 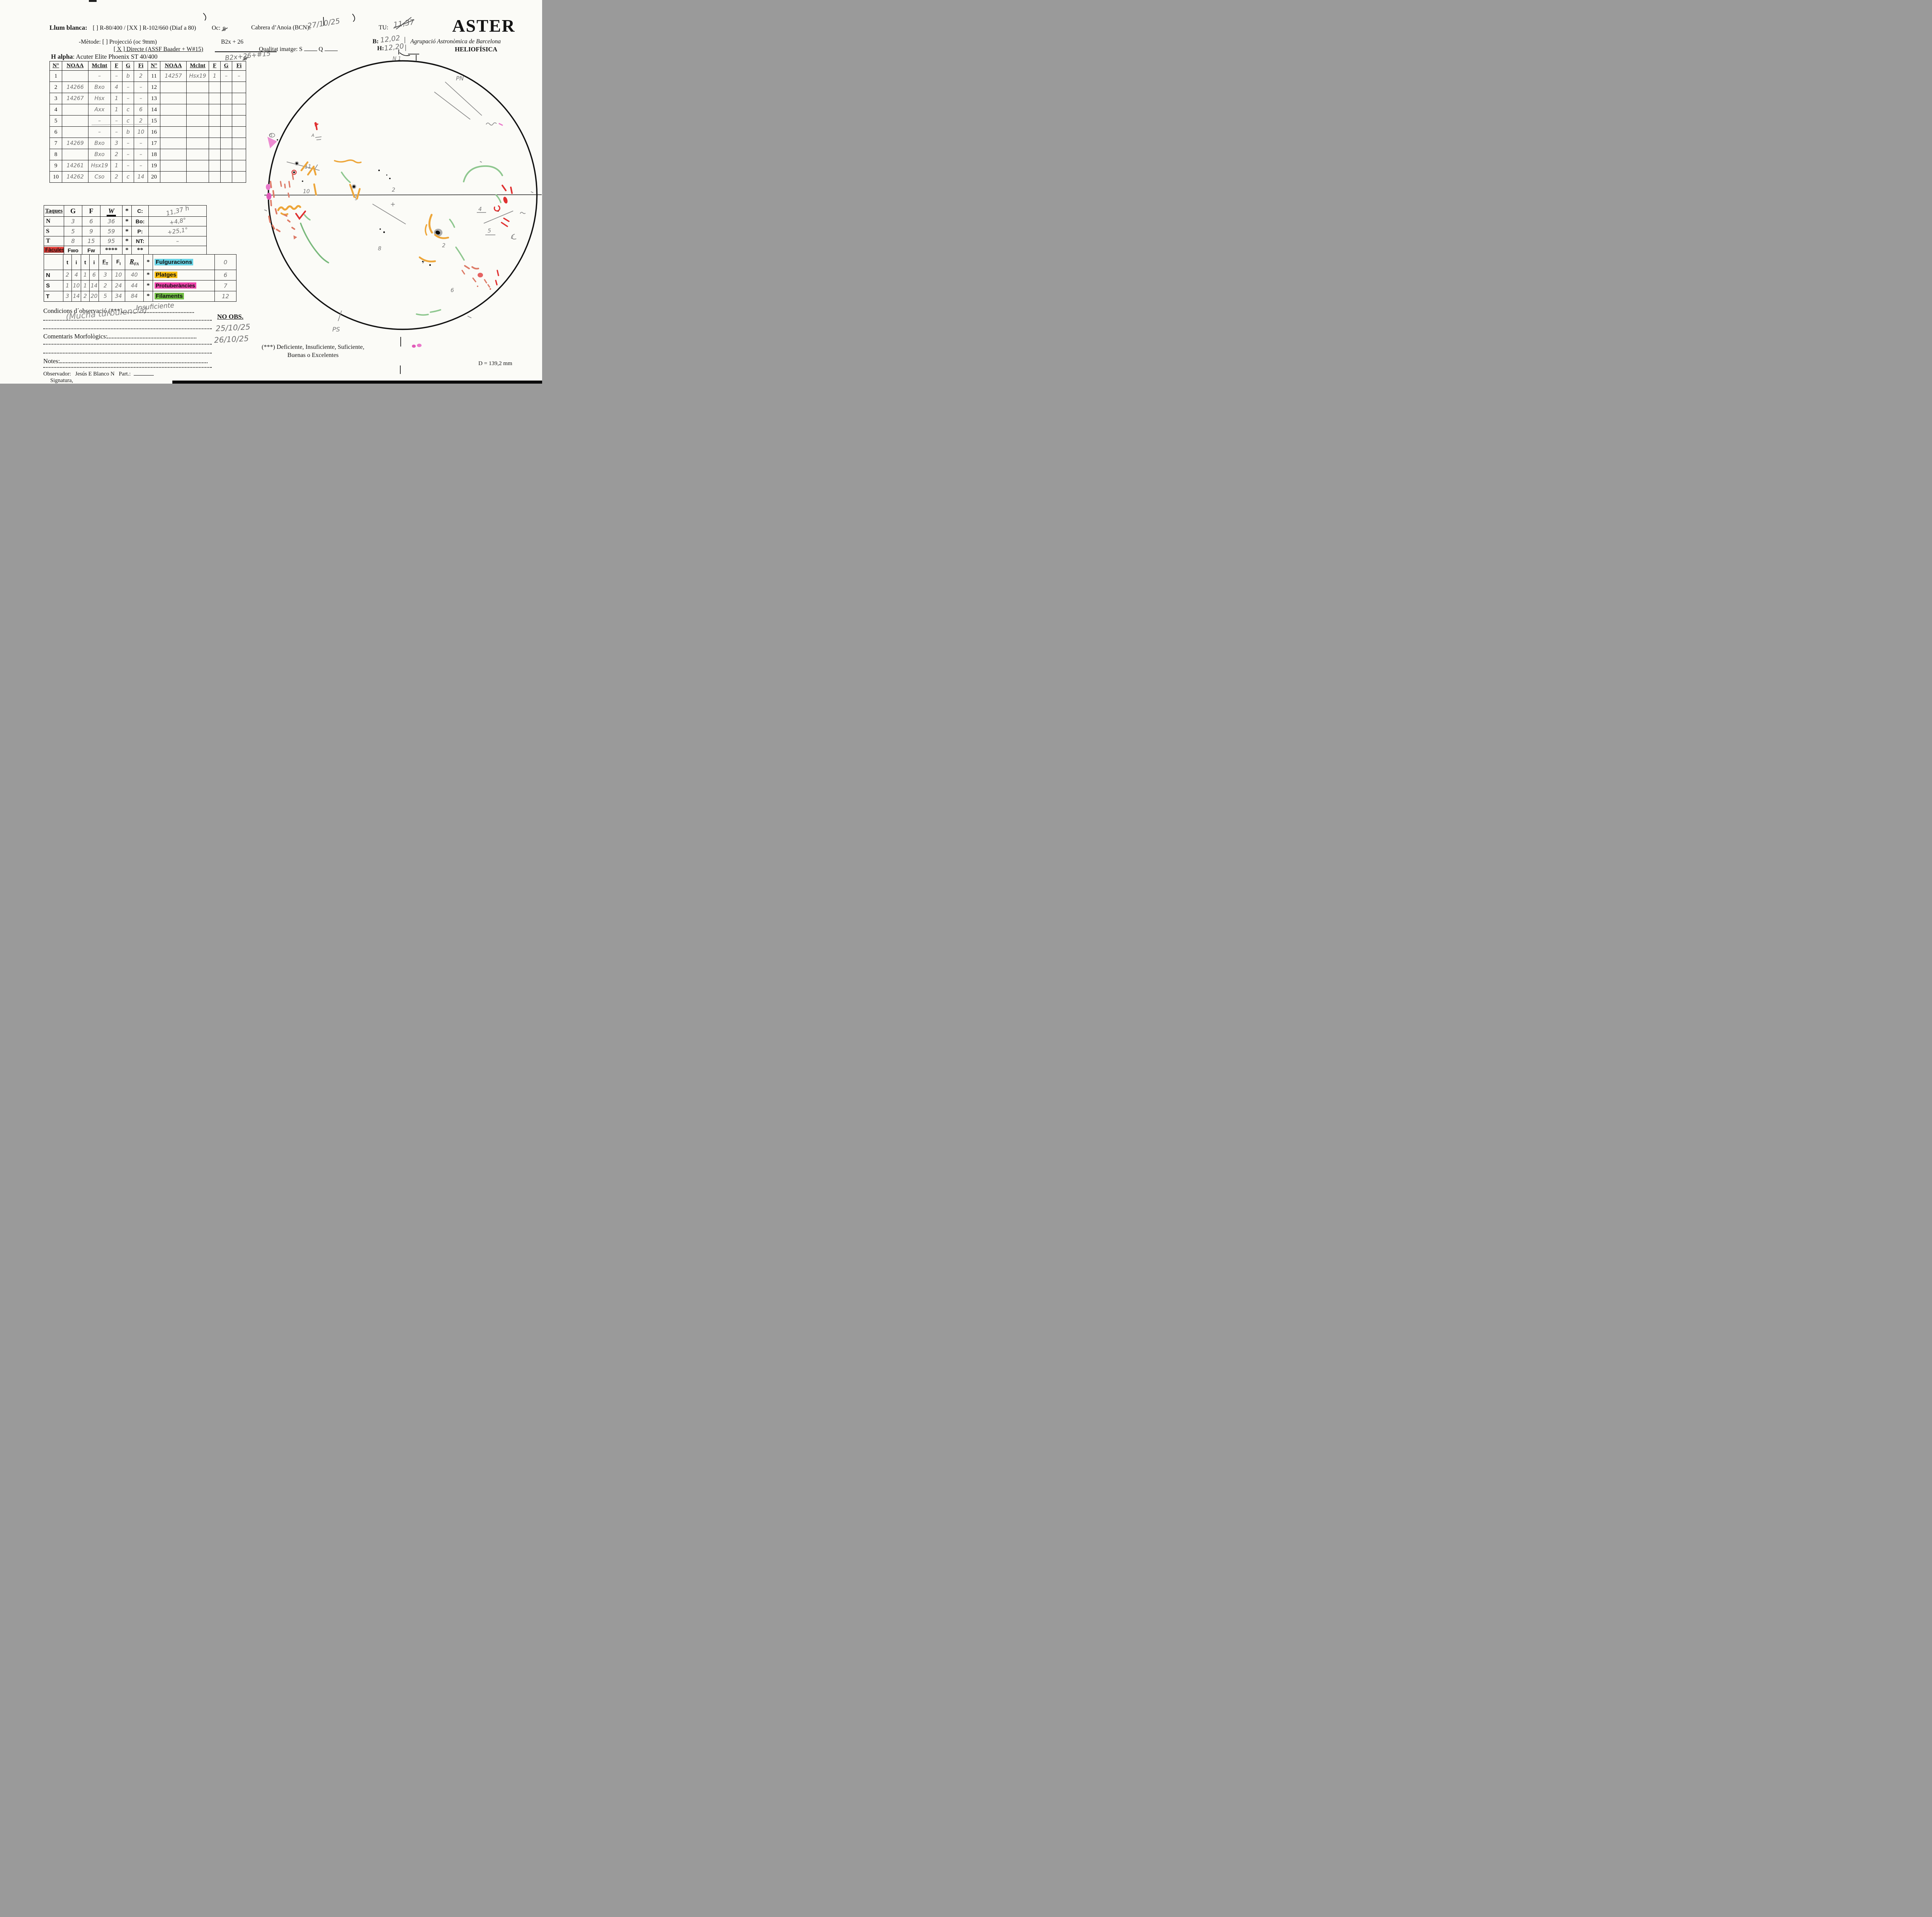 What do you see at coordinates (140, 275) in the screenshot?
I see `activity-row-n: N 2 4 1 6 3 10 40 * Platges 6` at bounding box center [140, 275].